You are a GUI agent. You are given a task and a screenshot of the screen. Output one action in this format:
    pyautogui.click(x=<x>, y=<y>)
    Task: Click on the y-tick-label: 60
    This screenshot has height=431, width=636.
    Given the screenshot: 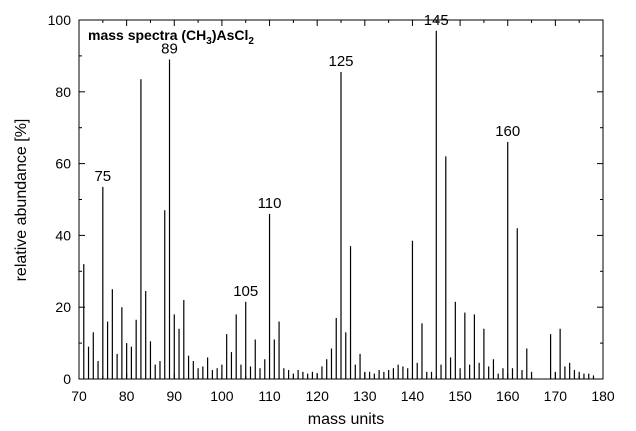 What is the action you would take?
    pyautogui.click(x=63, y=164)
    